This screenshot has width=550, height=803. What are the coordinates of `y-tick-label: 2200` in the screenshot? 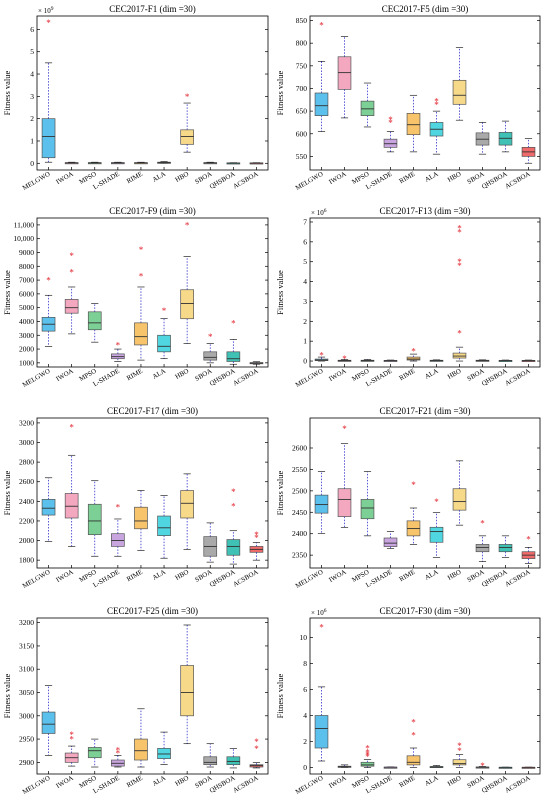 It's located at (26, 520).